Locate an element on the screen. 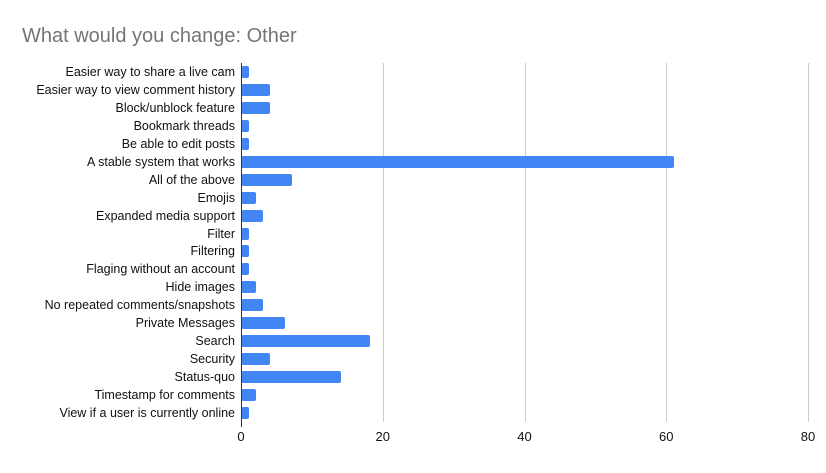 Image resolution: width=826 pixels, height=473 pixels. bar-row: Emojis is located at coordinates (413, 198).